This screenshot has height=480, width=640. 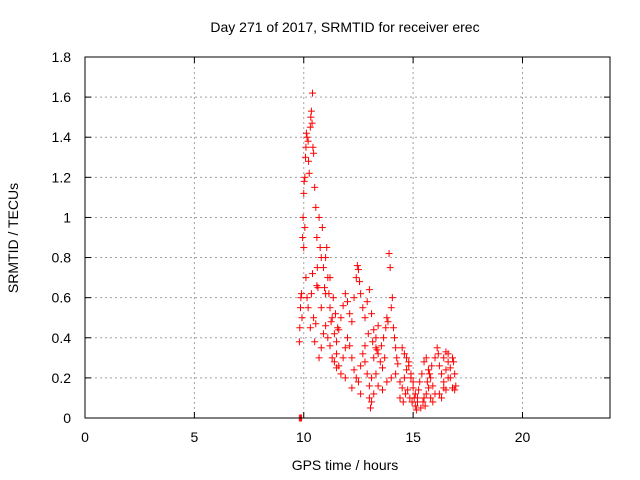 What do you see at coordinates (62, 97) in the screenshot?
I see `y-tick-label: 1.6` at bounding box center [62, 97].